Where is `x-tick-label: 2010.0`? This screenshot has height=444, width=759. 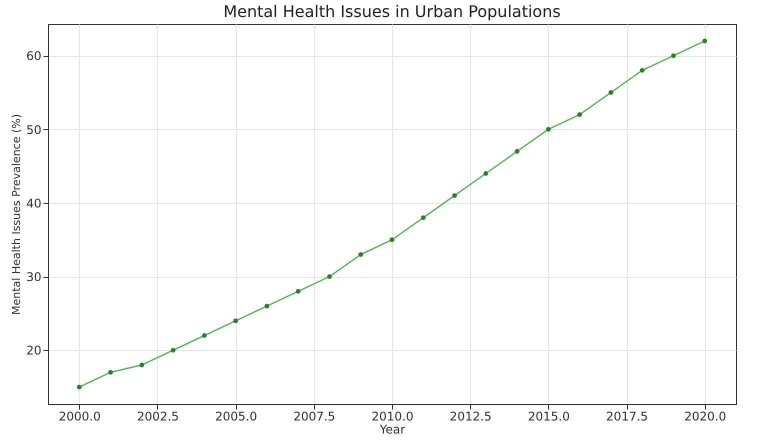
x-tick-label: 2010.0 is located at coordinates (393, 417).